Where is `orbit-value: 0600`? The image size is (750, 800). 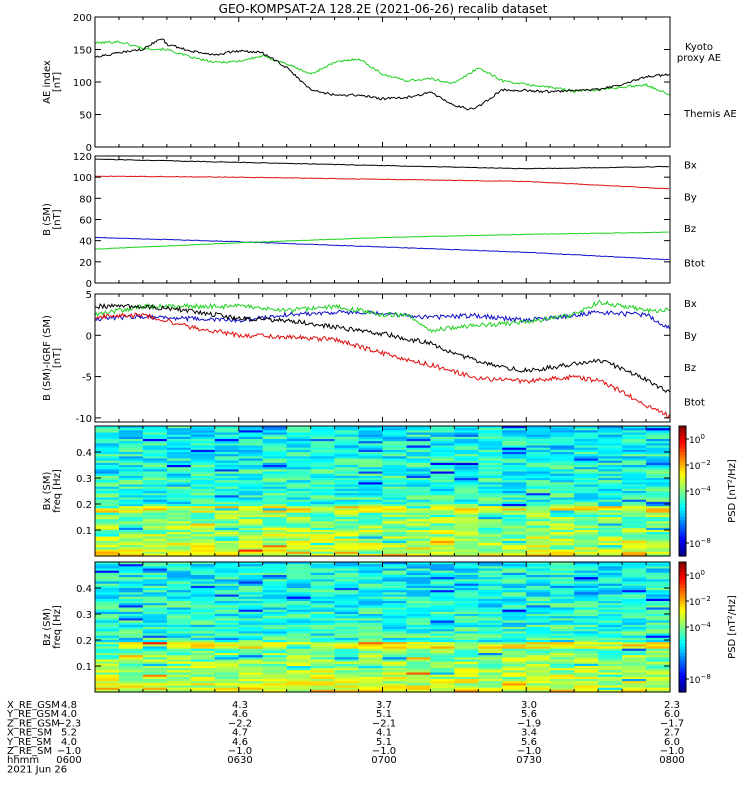
orbit-value: 0600 is located at coordinates (68, 760).